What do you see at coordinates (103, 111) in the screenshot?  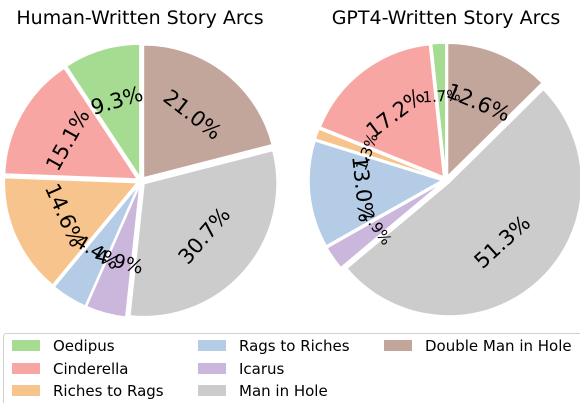 I see `human-slice-oedipus` at bounding box center [103, 111].